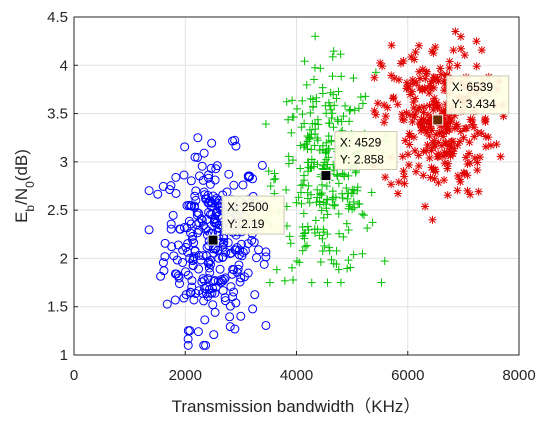  Describe the element at coordinates (246, 224) in the screenshot. I see `datatip-y-label: Y: 2.19` at that location.